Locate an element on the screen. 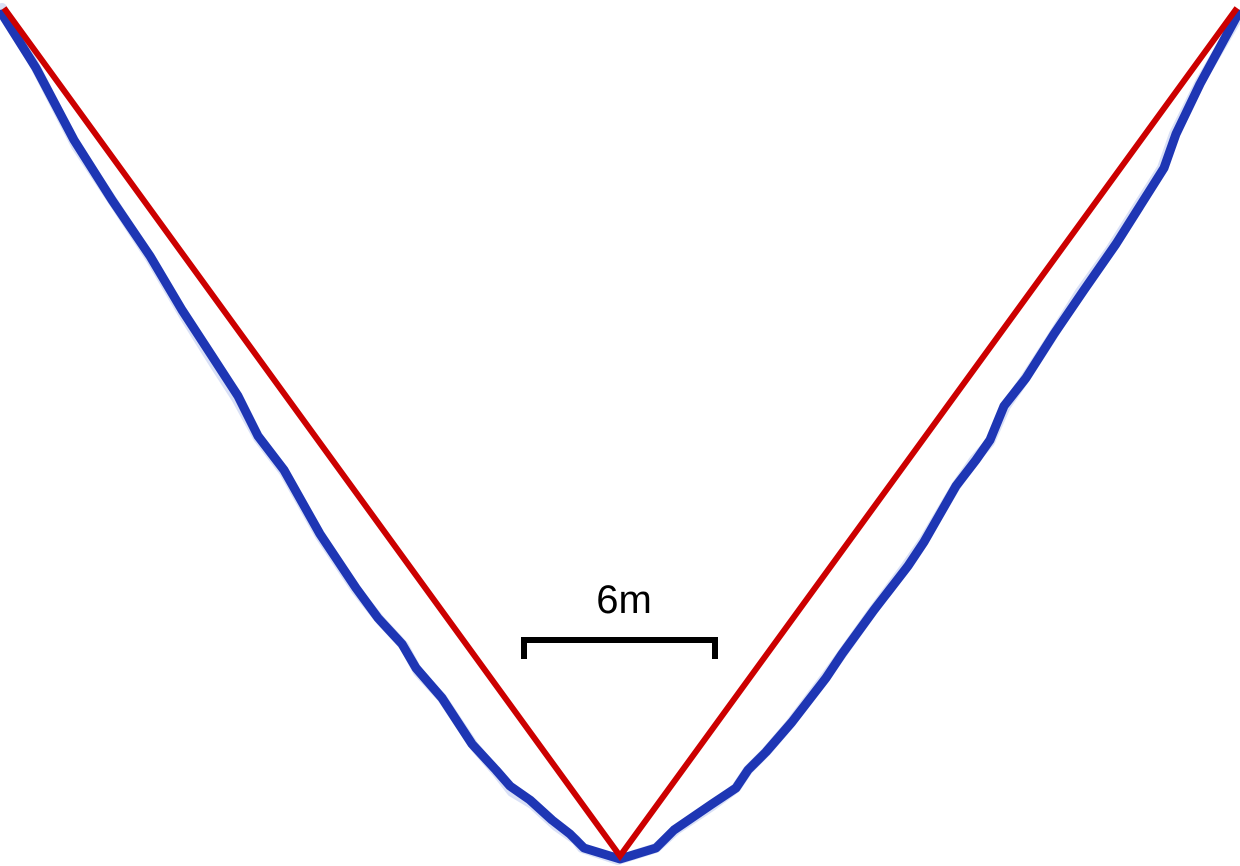 This screenshot has height=866, width=1240. scale-bar: 6m is located at coordinates (619, 618).